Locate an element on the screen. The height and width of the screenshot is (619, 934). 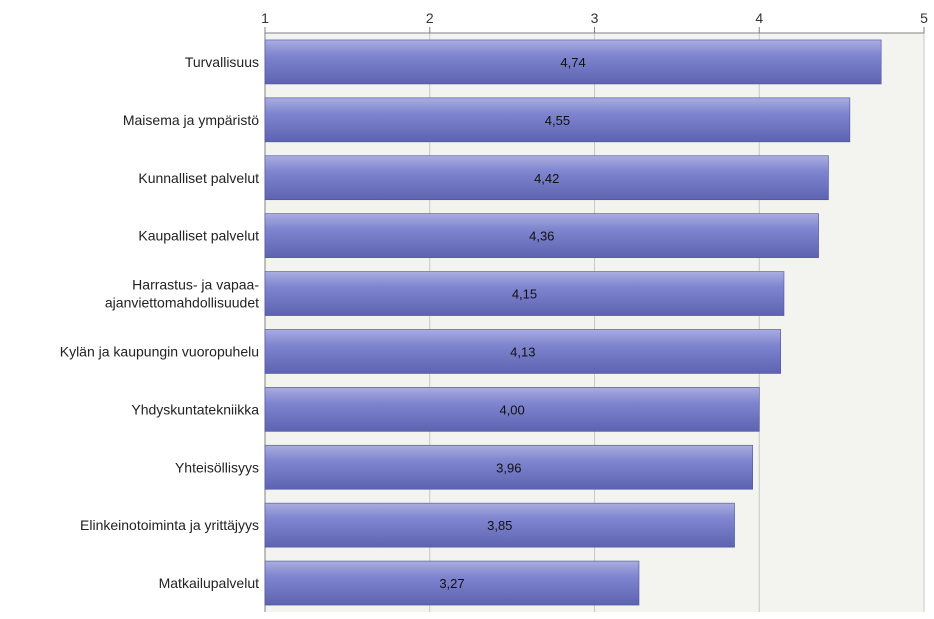
category-label: Kaupalliset palvelut is located at coordinates (198, 236).